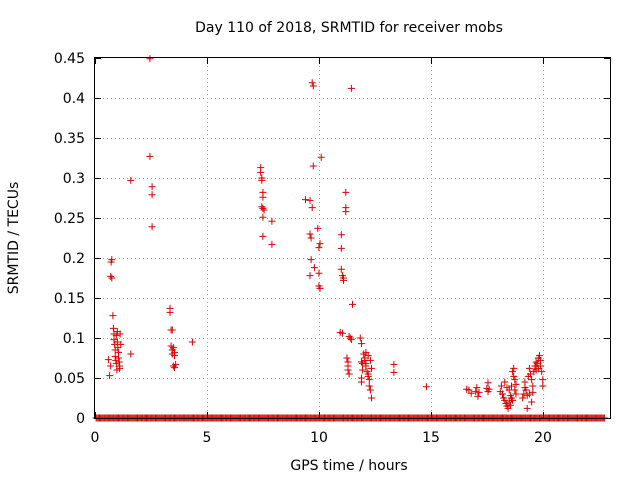 This screenshot has width=640, height=480. Describe the element at coordinates (69, 379) in the screenshot. I see `y-tick-label: 0.05` at that location.